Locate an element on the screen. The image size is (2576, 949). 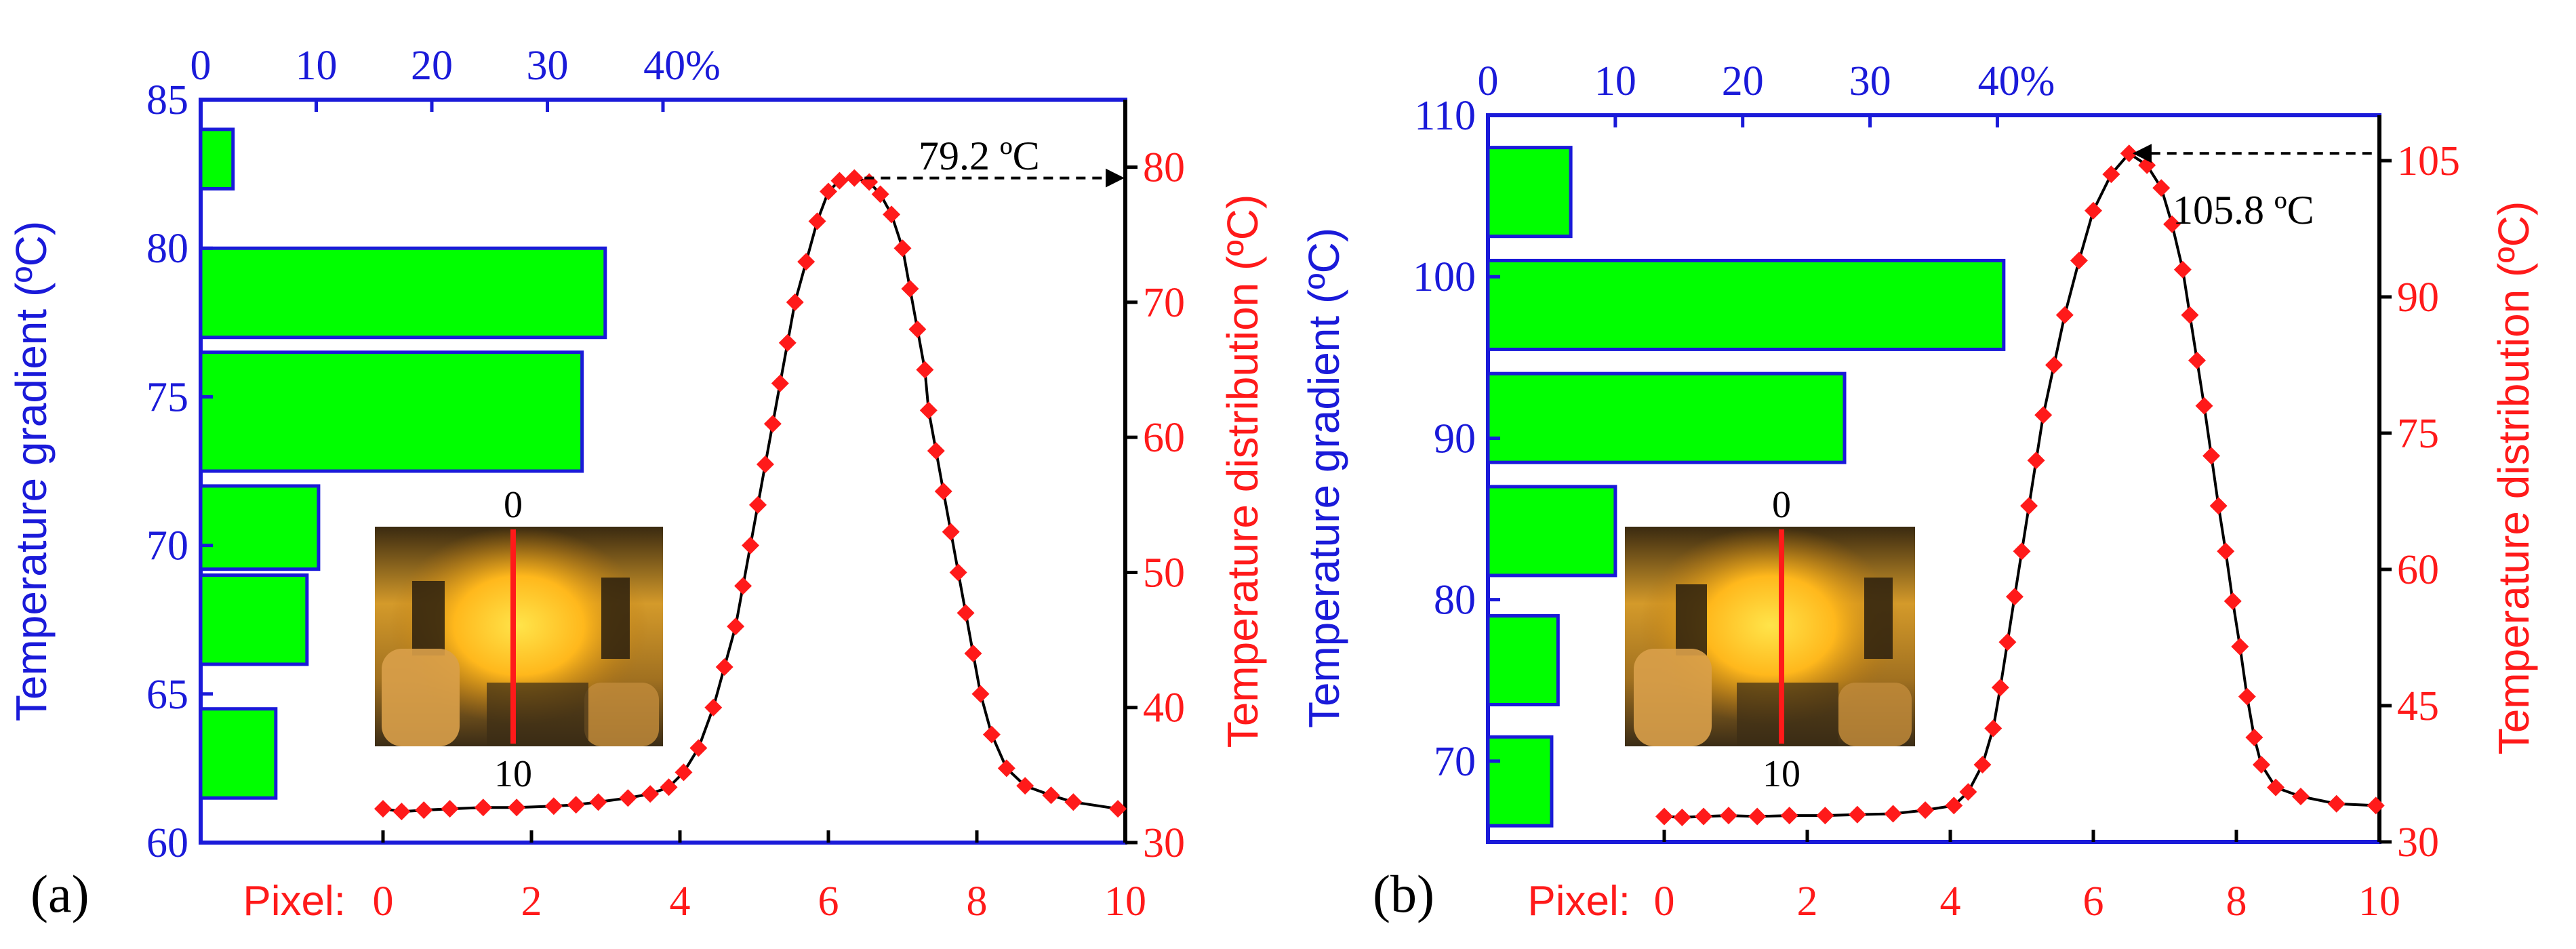
panel-a-right-tick-label: 80 is located at coordinates (1164, 168).